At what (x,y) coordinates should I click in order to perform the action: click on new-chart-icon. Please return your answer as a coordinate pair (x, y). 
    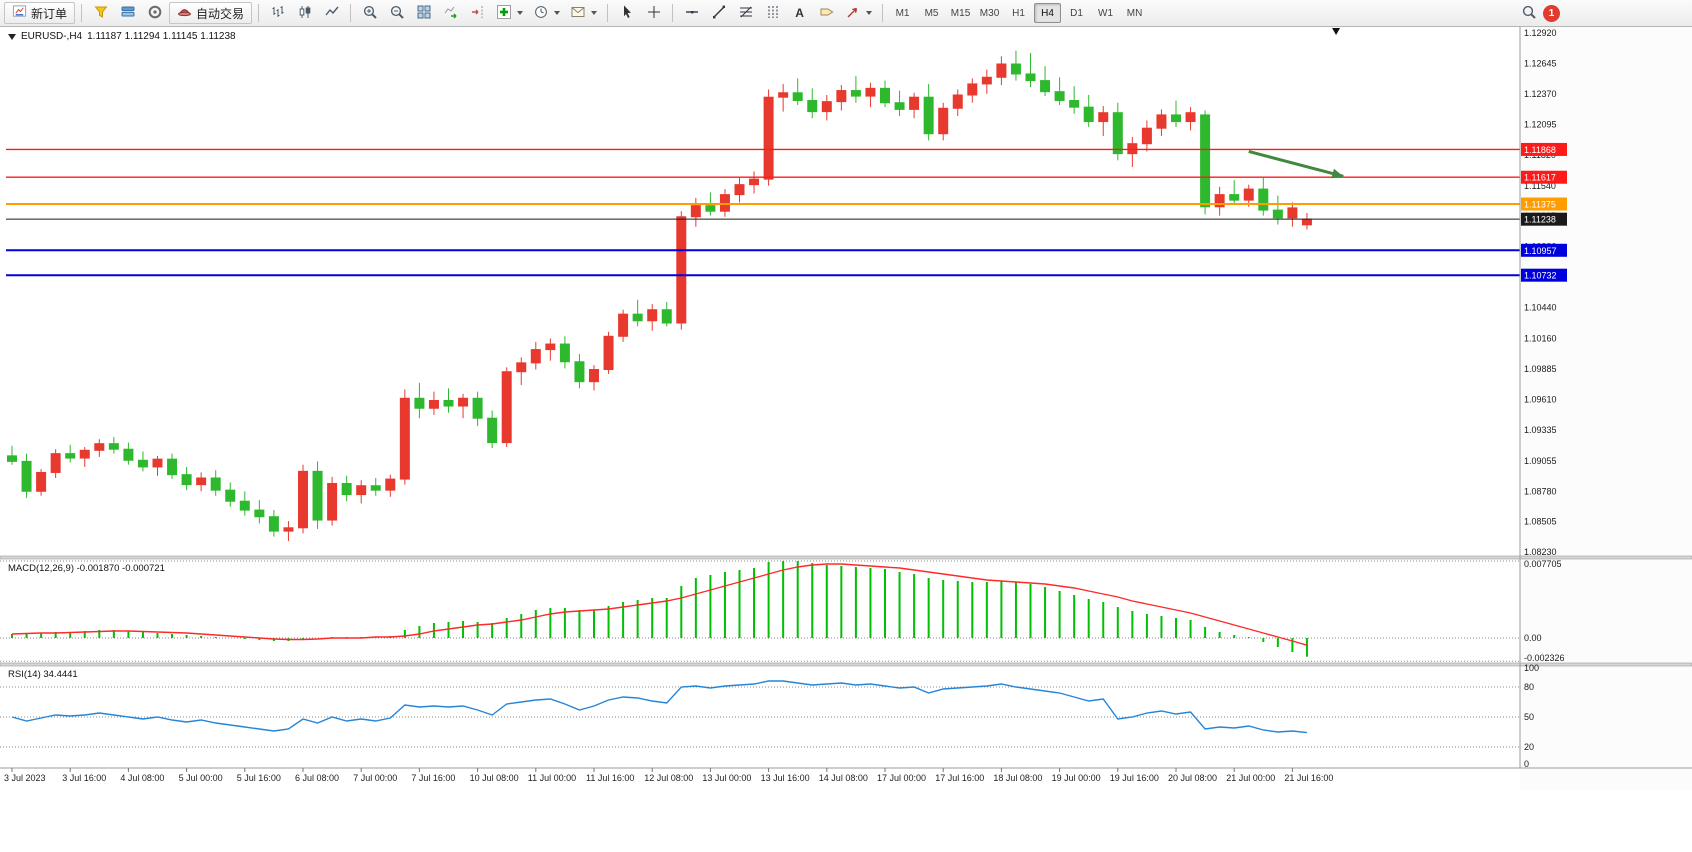
    Looking at the image, I should click on (101, 13).